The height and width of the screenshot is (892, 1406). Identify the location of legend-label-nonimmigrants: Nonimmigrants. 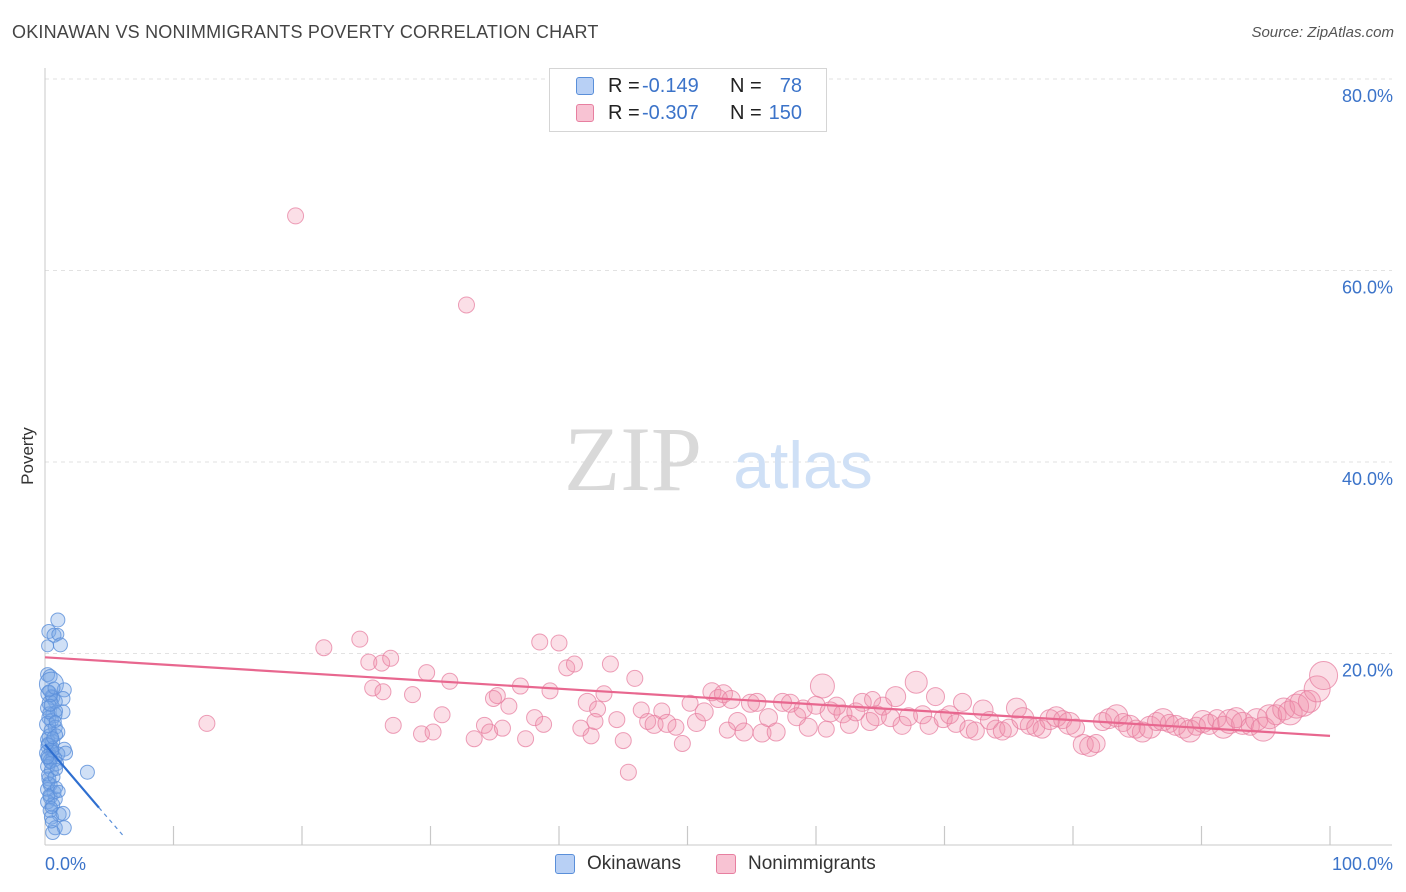
(812, 863).